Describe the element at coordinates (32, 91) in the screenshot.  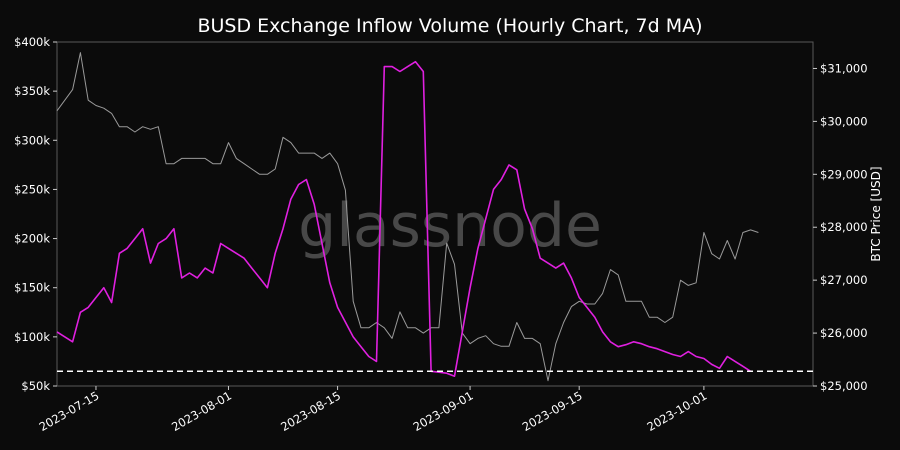
I see `y-left-tick-label: $350k` at that location.